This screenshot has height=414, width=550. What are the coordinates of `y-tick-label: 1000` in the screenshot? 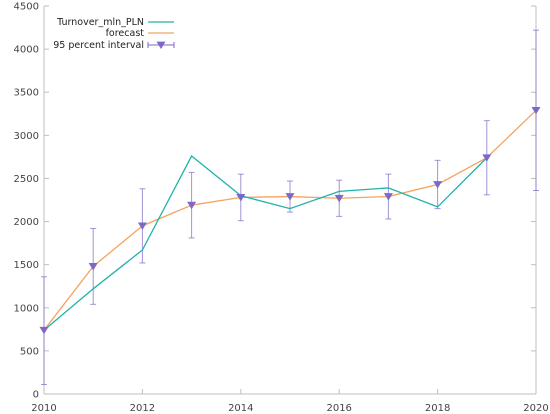 It's located at (26, 308).